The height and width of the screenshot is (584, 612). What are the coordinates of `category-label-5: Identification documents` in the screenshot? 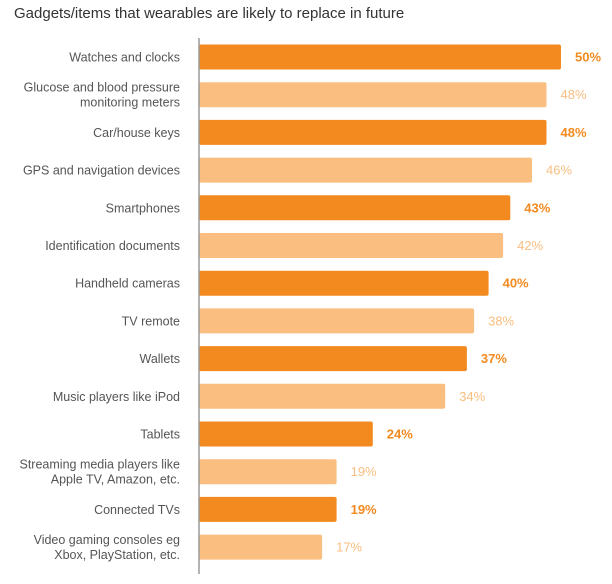 It's located at (112, 246).